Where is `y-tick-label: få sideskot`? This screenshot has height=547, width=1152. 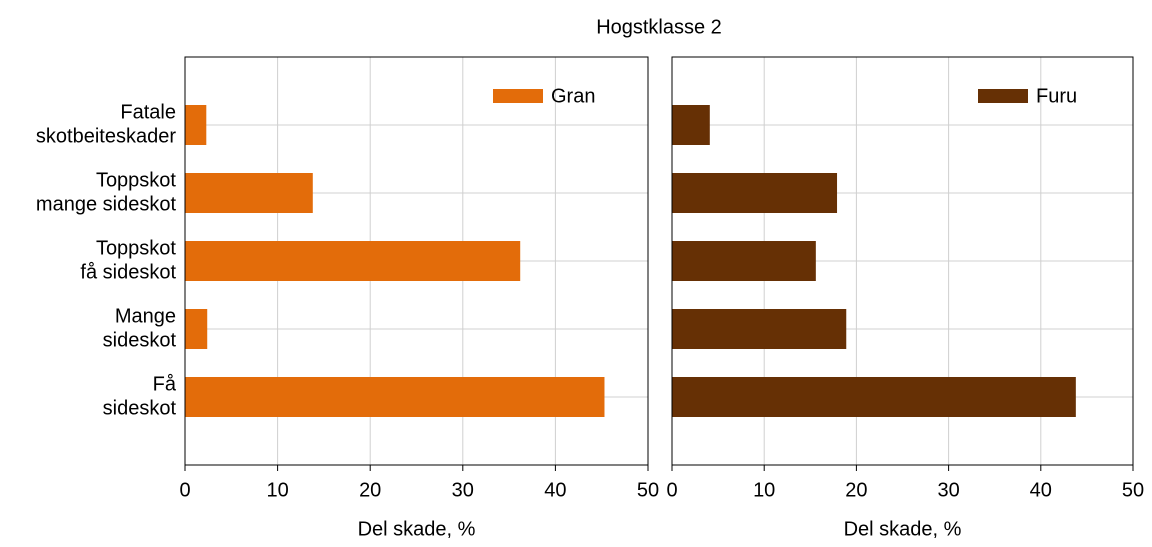 y-tick-label: få sideskot is located at coordinates (128, 272).